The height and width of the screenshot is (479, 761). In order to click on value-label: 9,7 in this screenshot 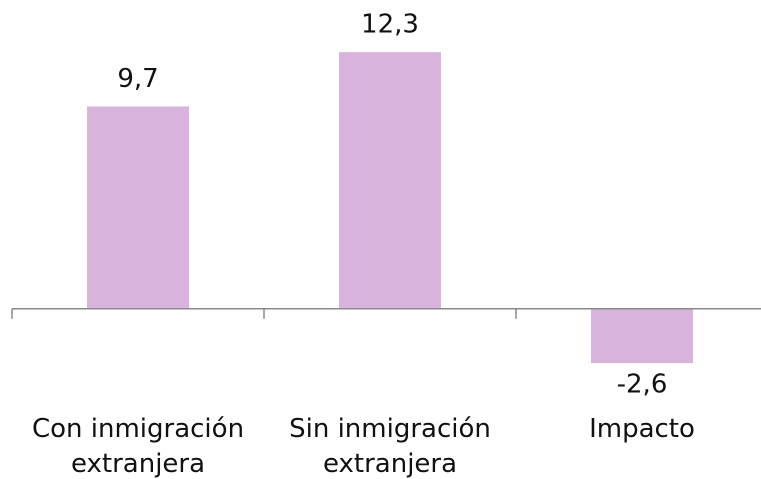, I will do `click(137, 79)`.